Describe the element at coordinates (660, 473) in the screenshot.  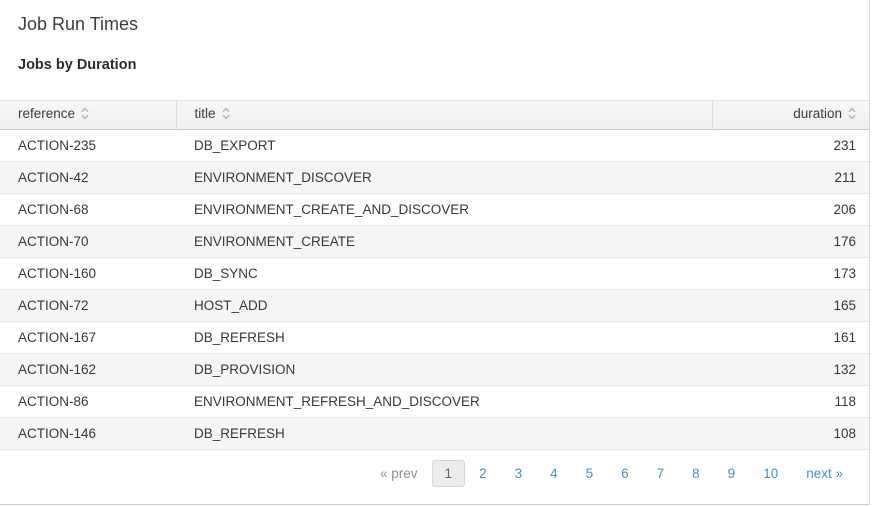
I see `pagination-page-7: 7` at that location.